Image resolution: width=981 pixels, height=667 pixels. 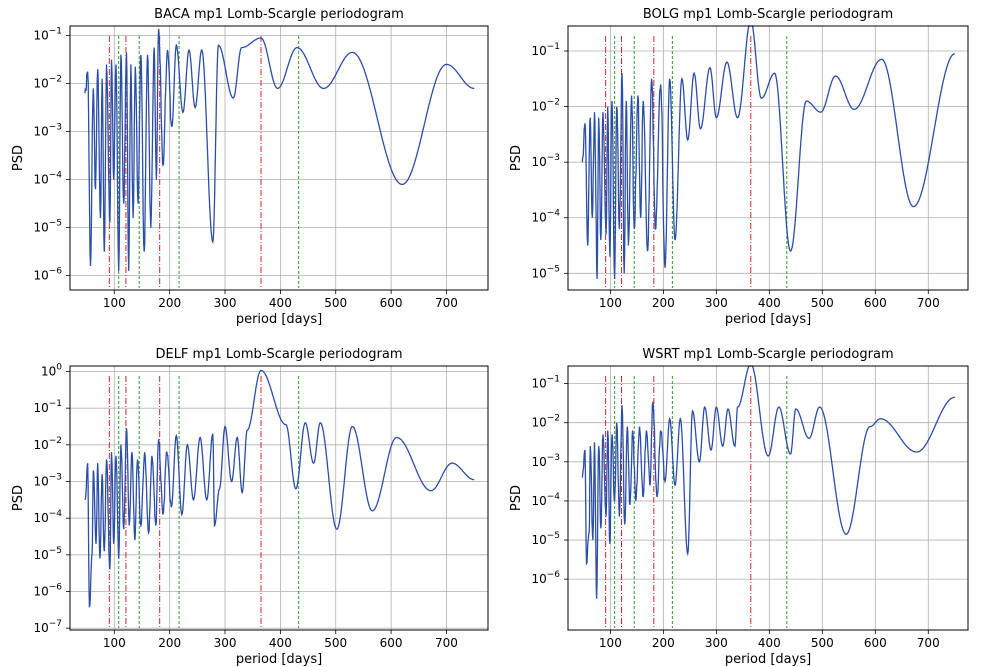 I want to click on chart-title: WSRT mp1 Lomb-Scargle periodogram, so click(x=767, y=354).